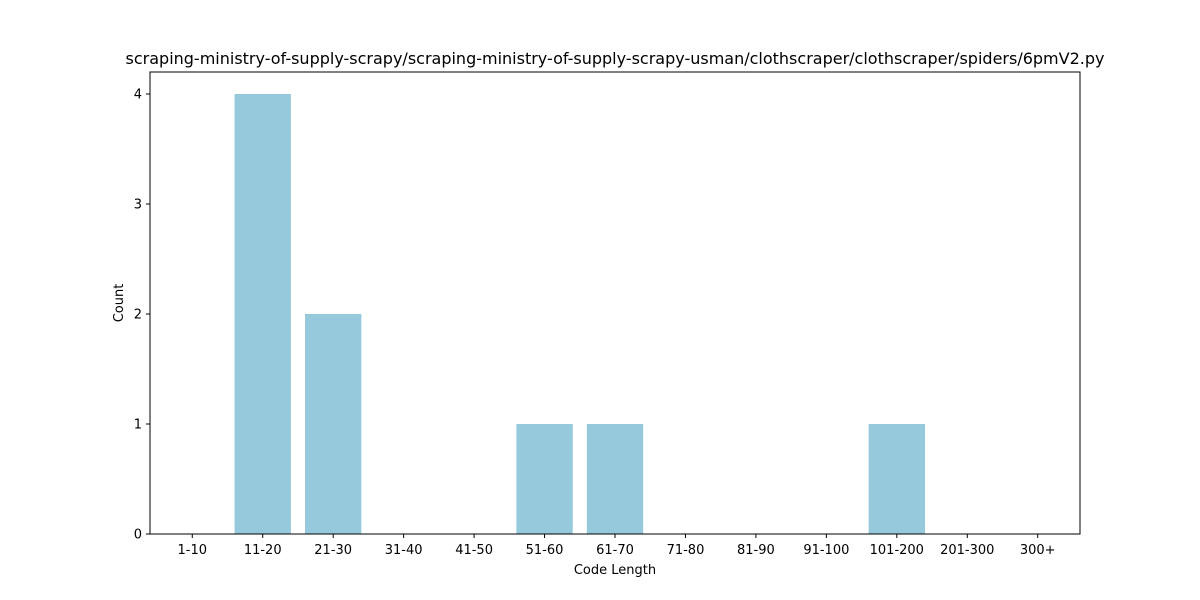 The height and width of the screenshot is (600, 1200). I want to click on x-axis-label: Code Length, so click(615, 570).